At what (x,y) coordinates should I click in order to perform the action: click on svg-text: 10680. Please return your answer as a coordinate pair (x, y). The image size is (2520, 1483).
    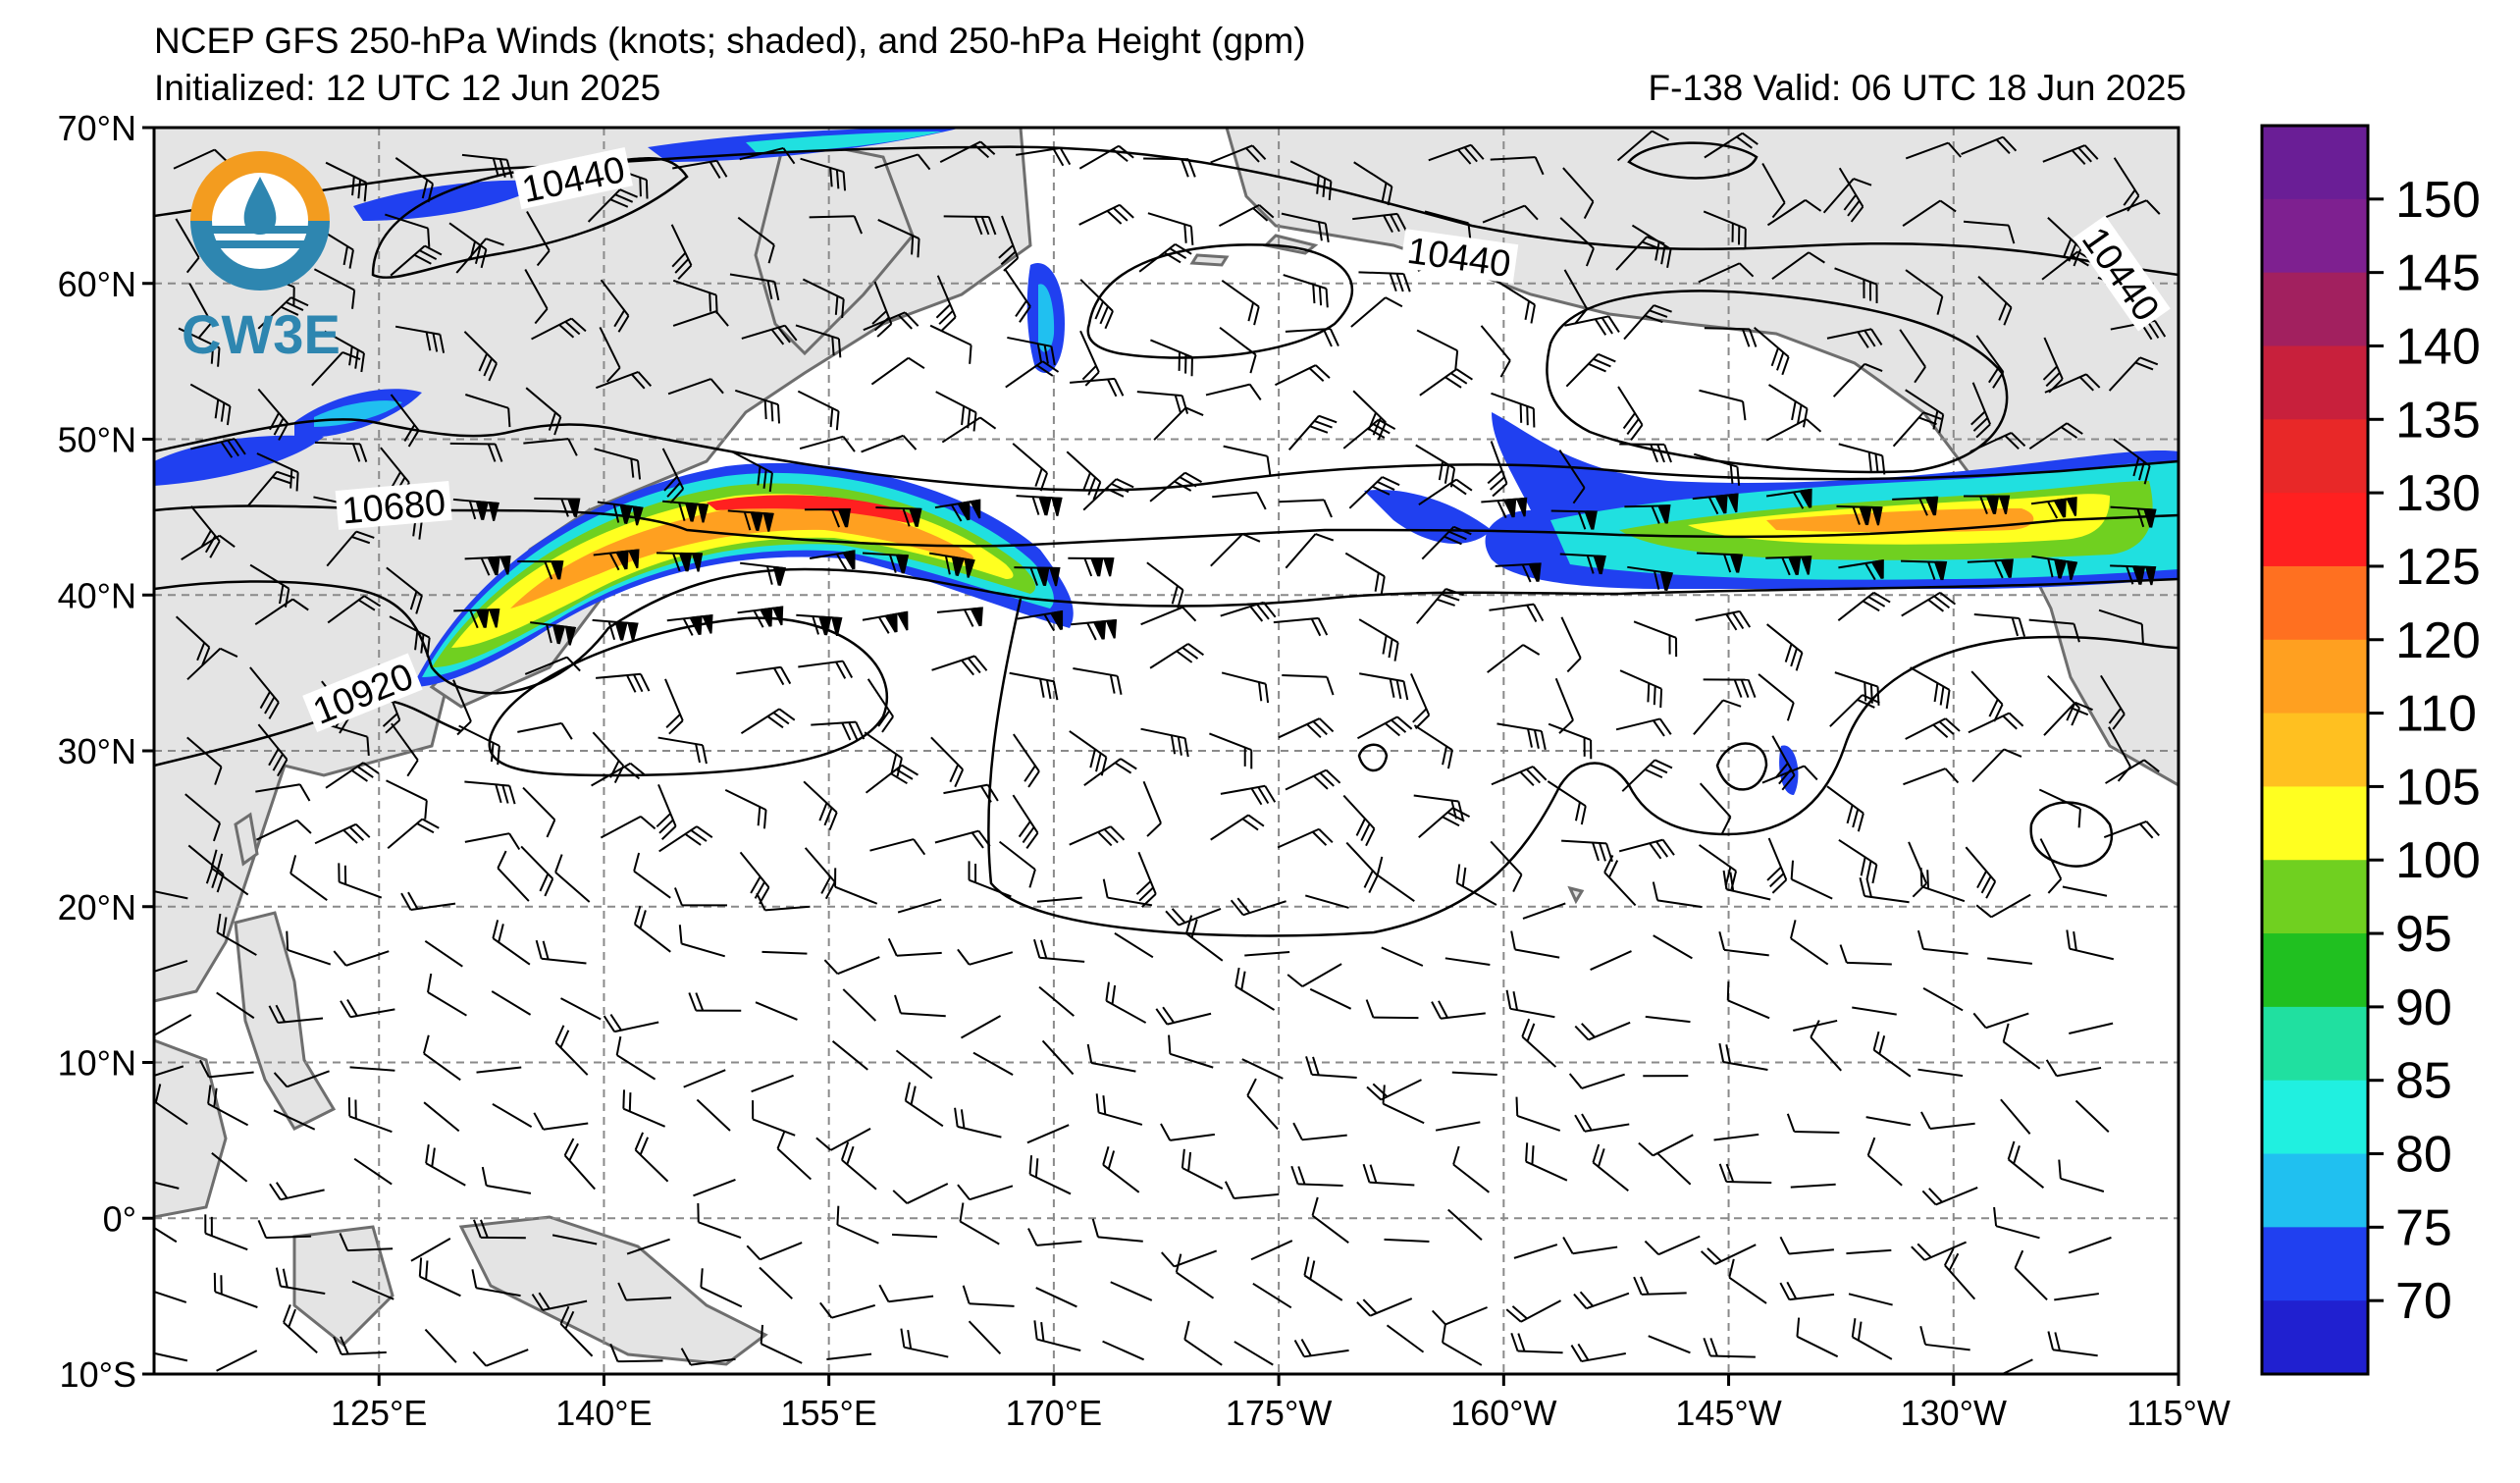
    Looking at the image, I should click on (394, 507).